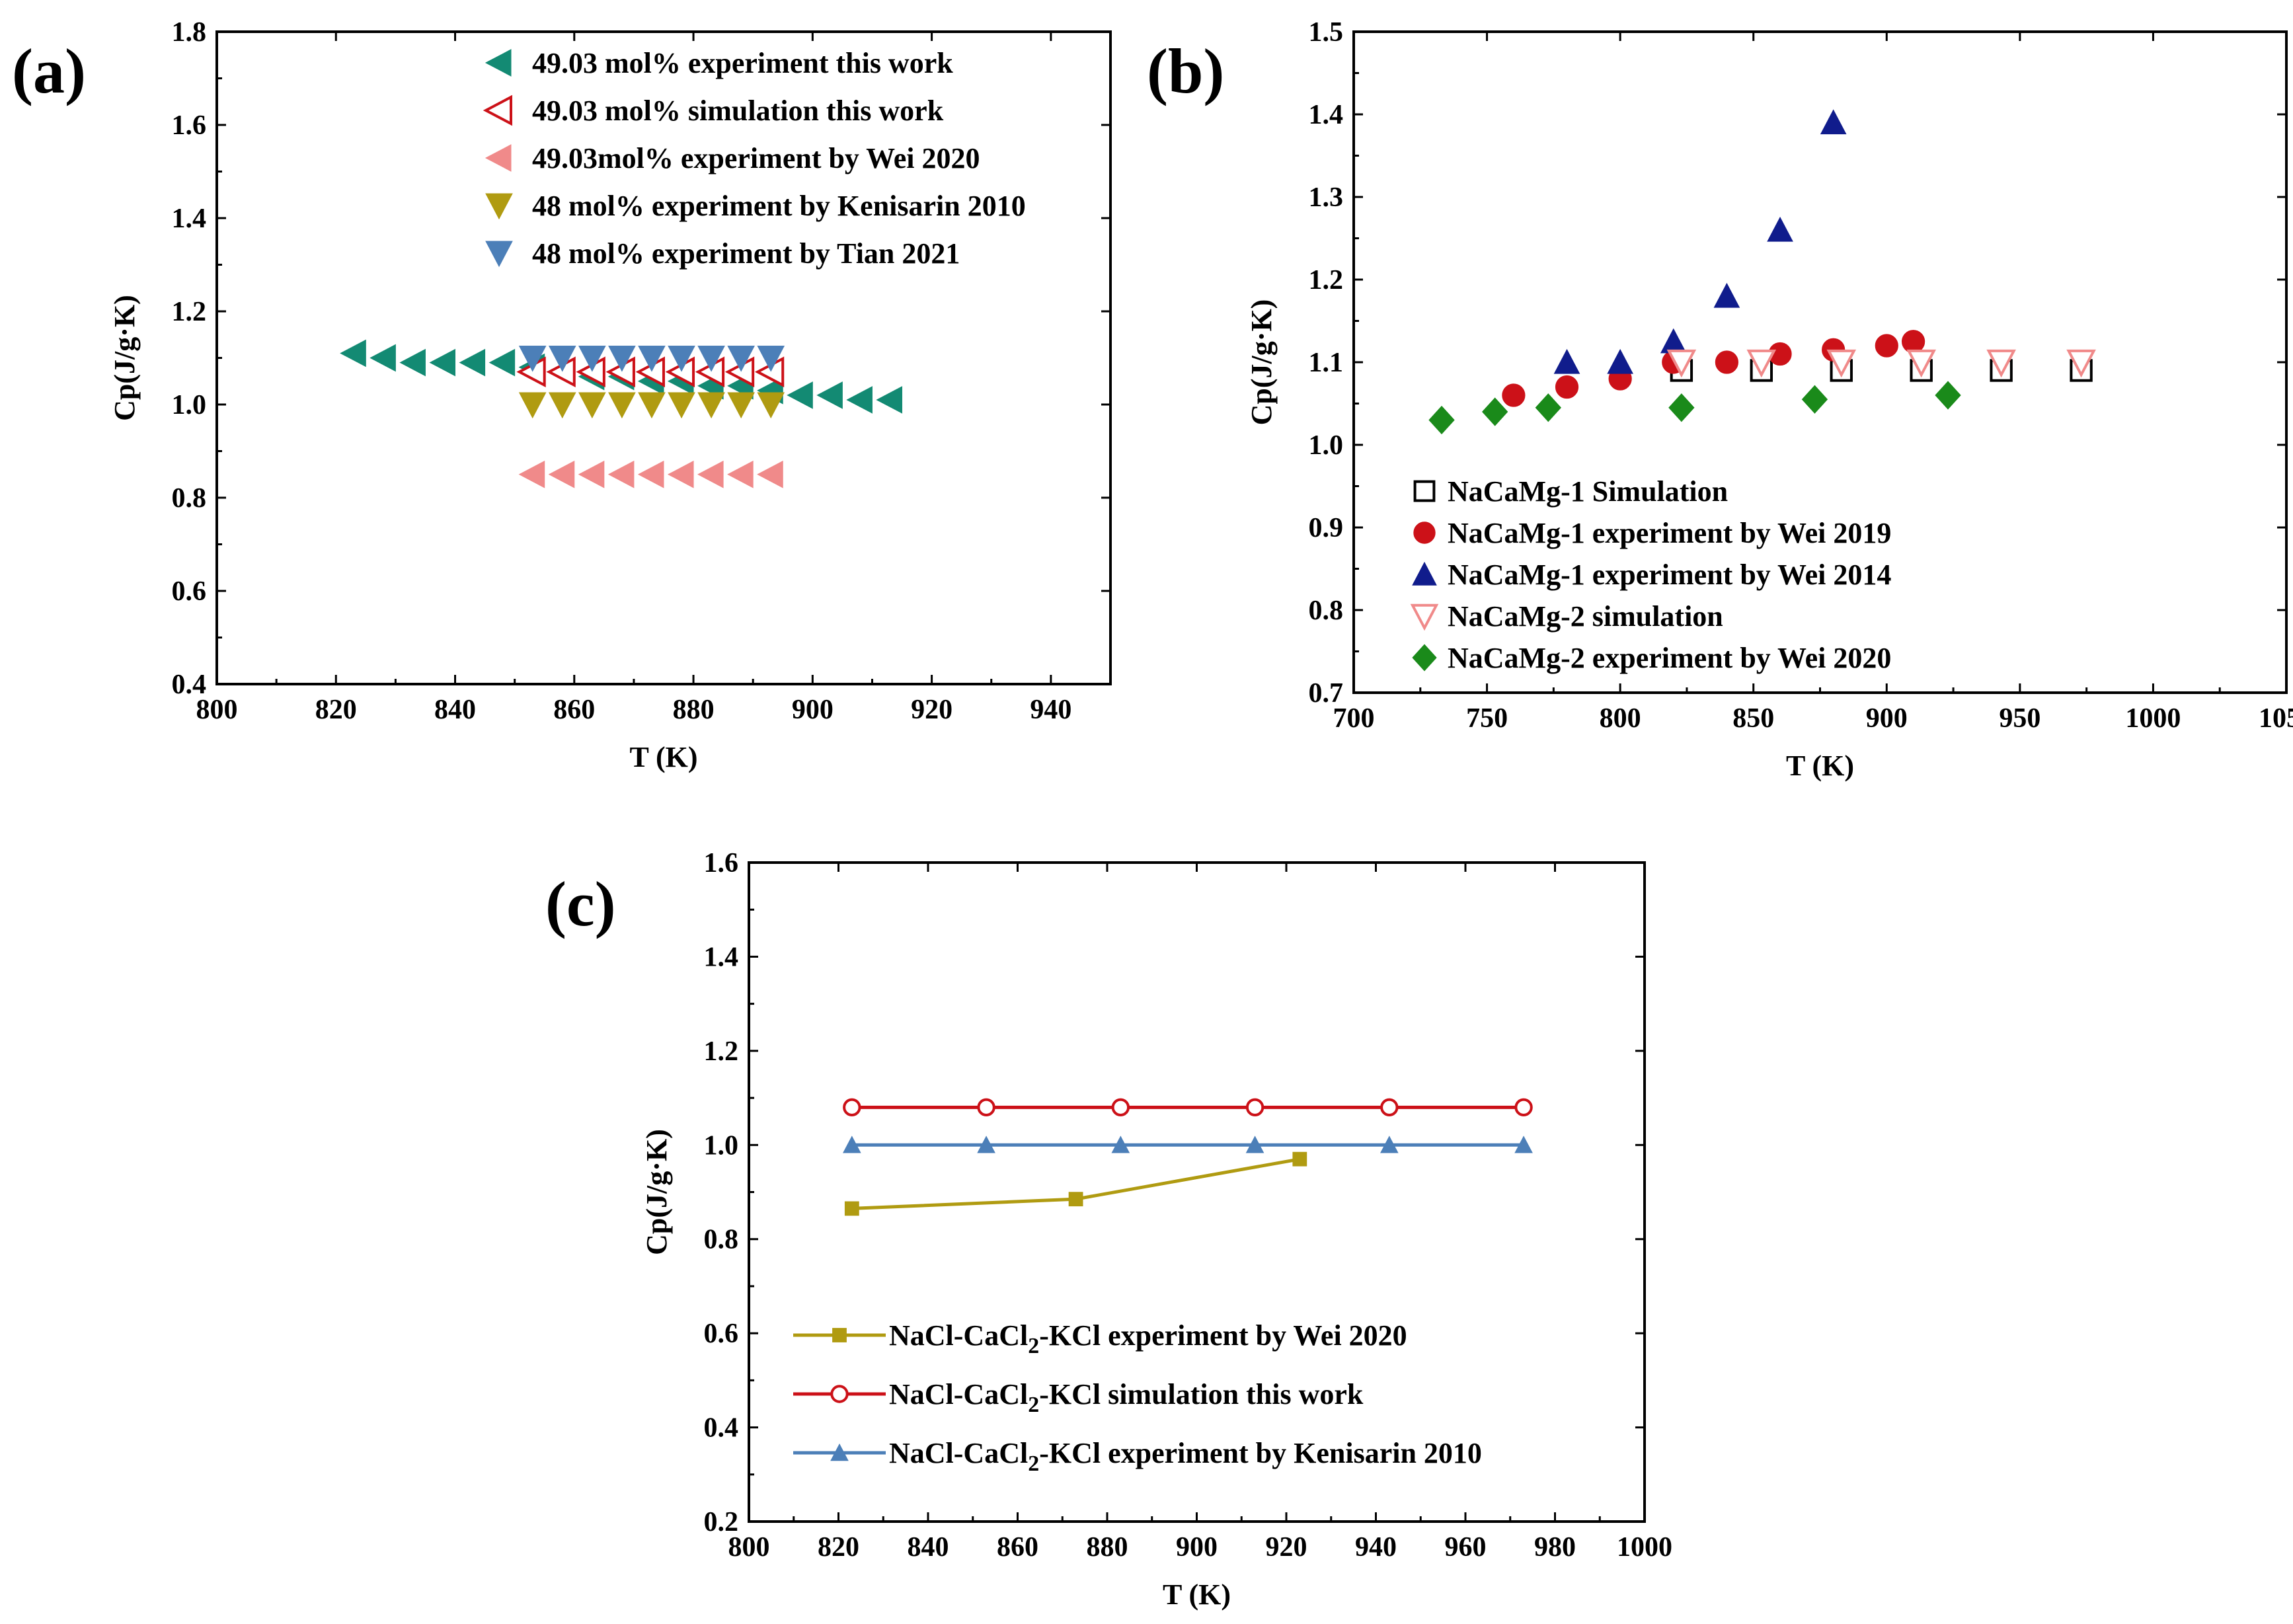 Image resolution: width=2293 pixels, height=1624 pixels. I want to click on legend-item: NaCaMg-2 experiment by Wei 2020, so click(1651, 658).